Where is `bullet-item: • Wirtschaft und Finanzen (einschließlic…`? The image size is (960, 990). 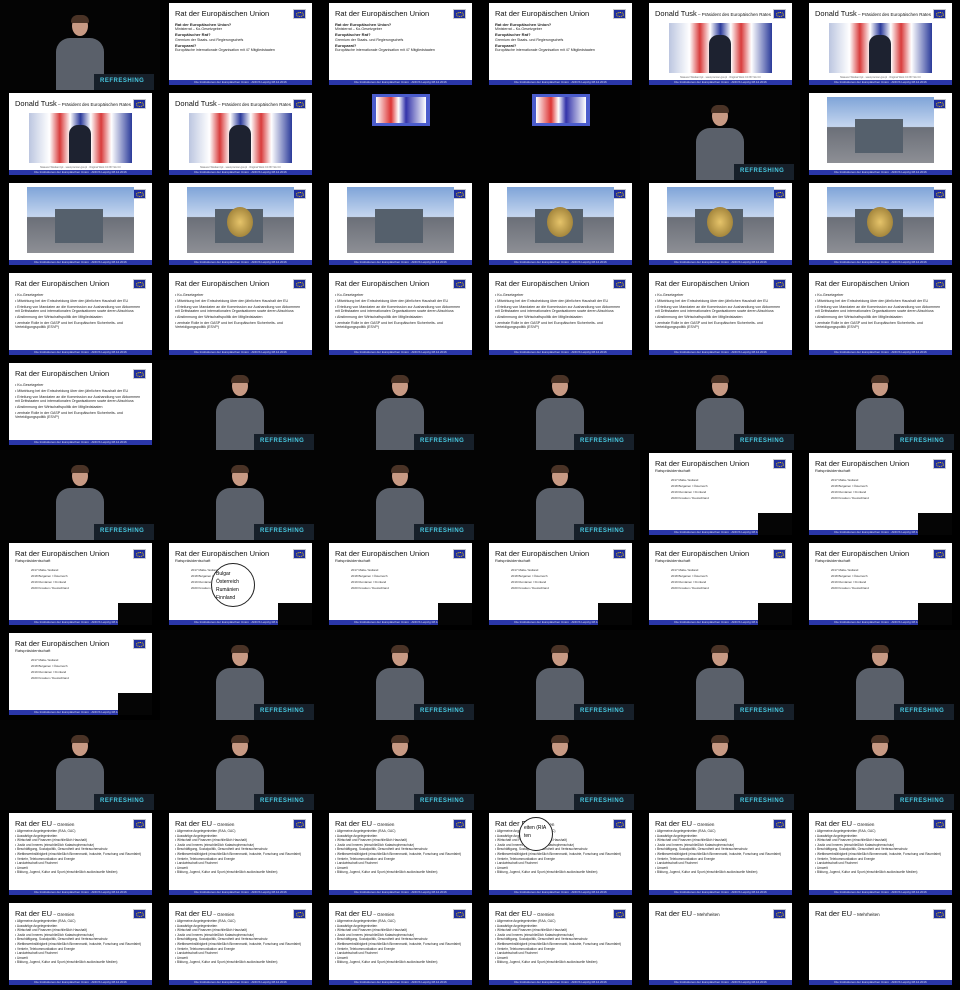
bullet-item: • Wirtschaft und Finanzen (einschließlic… is located at coordinates (691, 840).